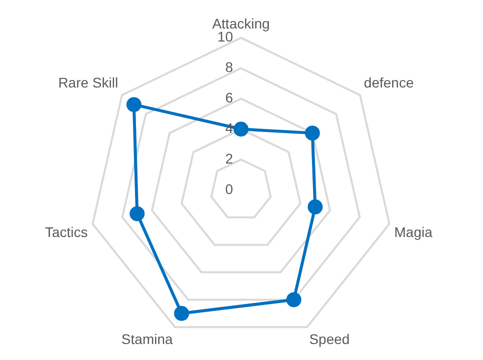  Describe the element at coordinates (229, 98) in the screenshot. I see `y-tick-label: 6` at that location.